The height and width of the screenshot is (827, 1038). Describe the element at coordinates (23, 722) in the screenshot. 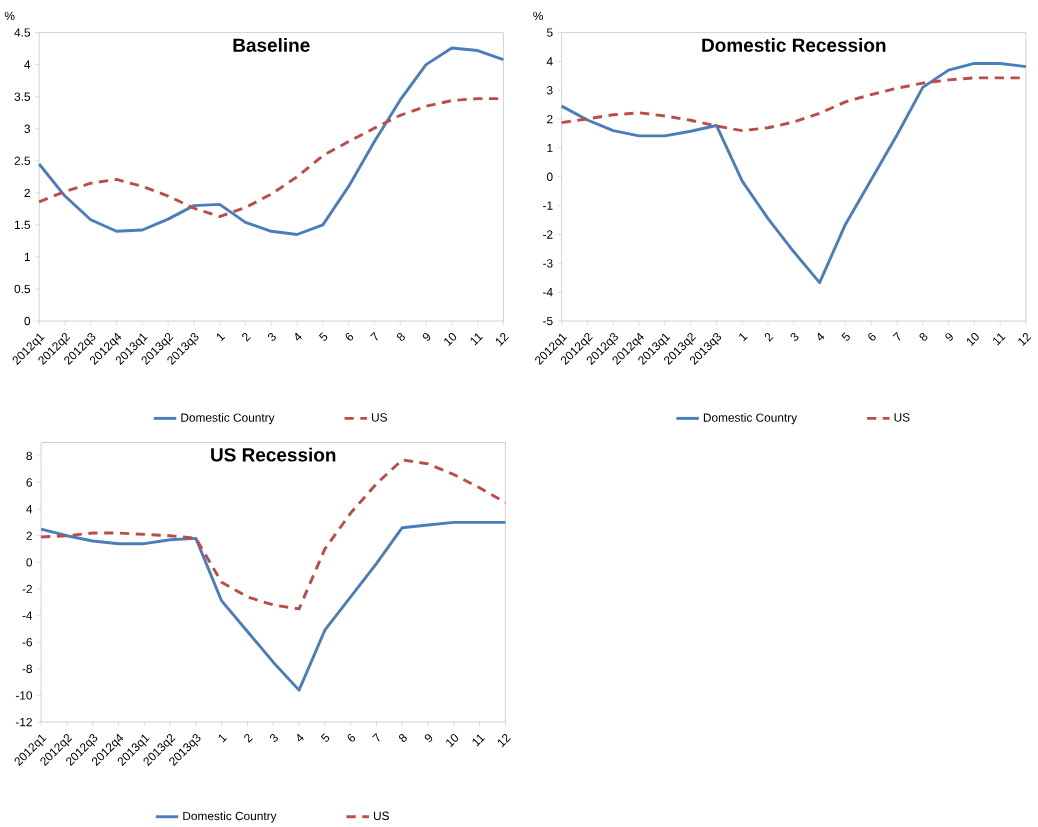

I see `y-tick-label: -12` at that location.